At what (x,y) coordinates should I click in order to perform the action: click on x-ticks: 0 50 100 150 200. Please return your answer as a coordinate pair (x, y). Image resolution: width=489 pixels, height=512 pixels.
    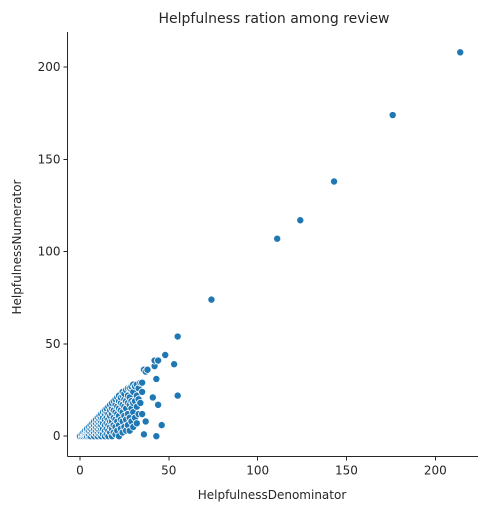
    Looking at the image, I should click on (261, 467).